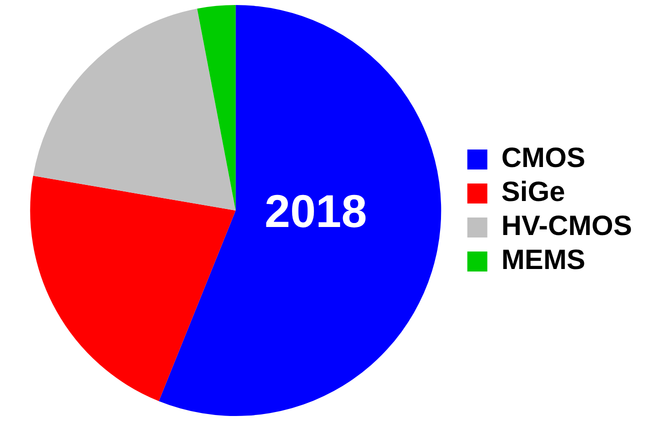 Image resolution: width=647 pixels, height=421 pixels. What do you see at coordinates (543, 158) in the screenshot?
I see `legend-label: CMOS` at bounding box center [543, 158].